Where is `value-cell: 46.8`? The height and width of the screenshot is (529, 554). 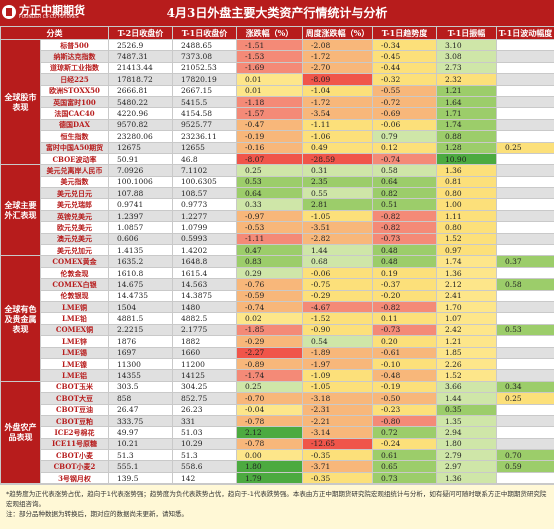
value-cell: 46.8 is located at coordinates (204, 159).